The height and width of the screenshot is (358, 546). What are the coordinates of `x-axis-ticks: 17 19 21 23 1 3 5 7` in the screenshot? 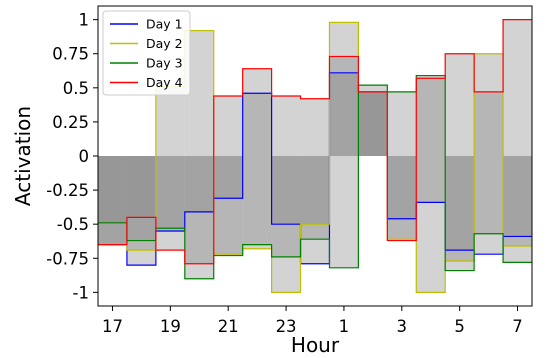 It's located at (312, 321).